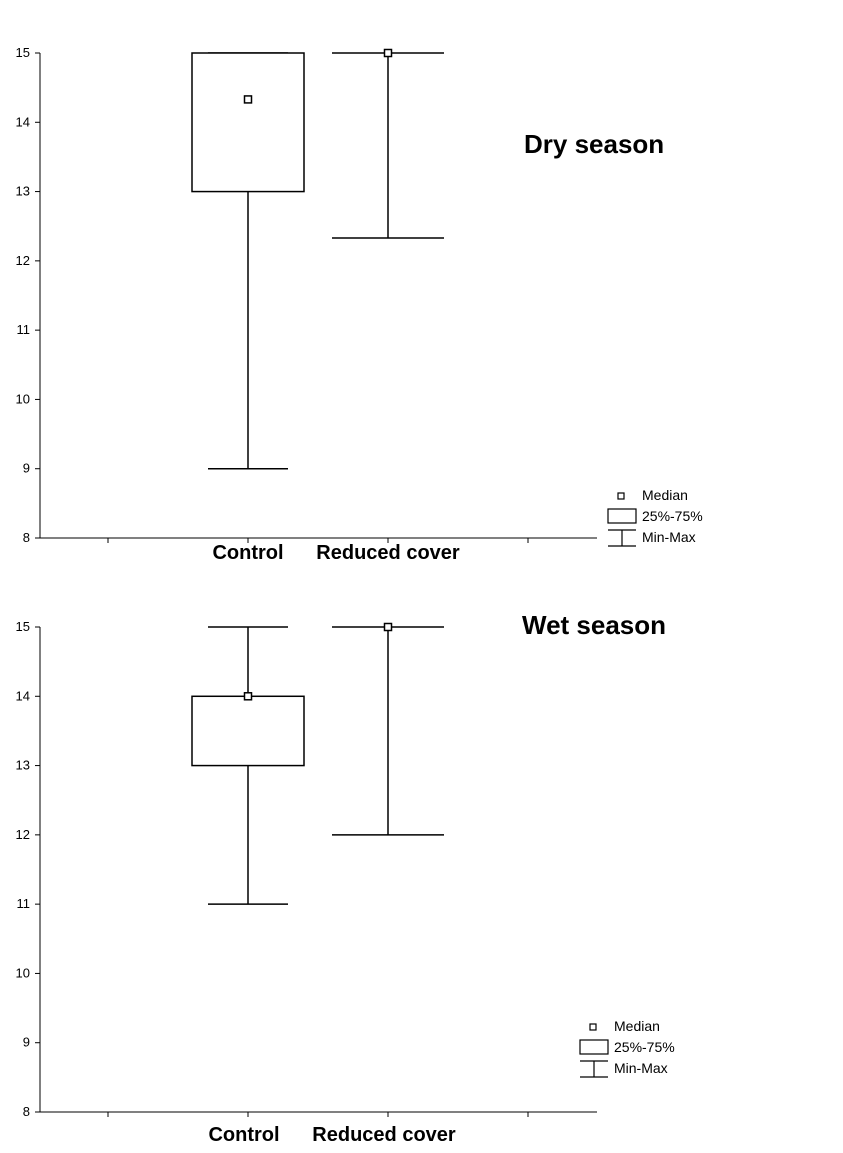 This screenshot has width=843, height=1153. Describe the element at coordinates (594, 625) in the screenshot. I see `panel-title: Wet season` at that location.